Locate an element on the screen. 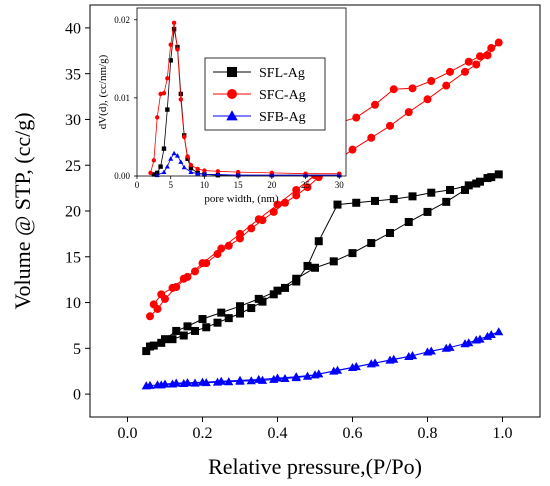 This screenshot has height=486, width=550. y-tick-label: 10 is located at coordinates (73, 303).